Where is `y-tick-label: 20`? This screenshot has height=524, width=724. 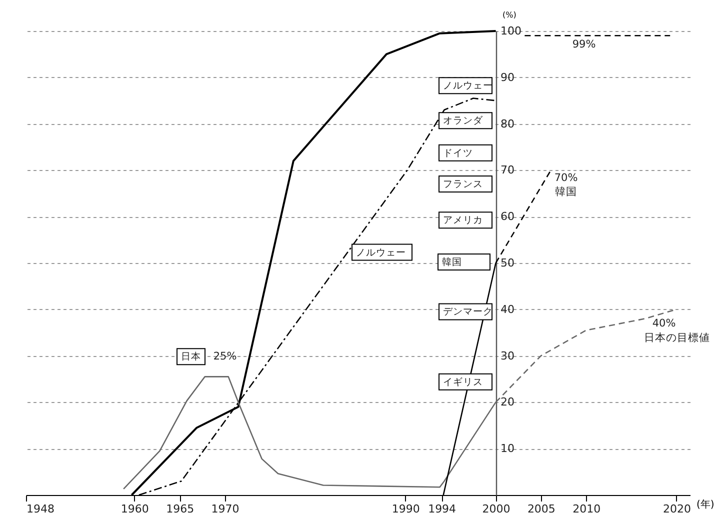 y-tick-label: 20 is located at coordinates (507, 402).